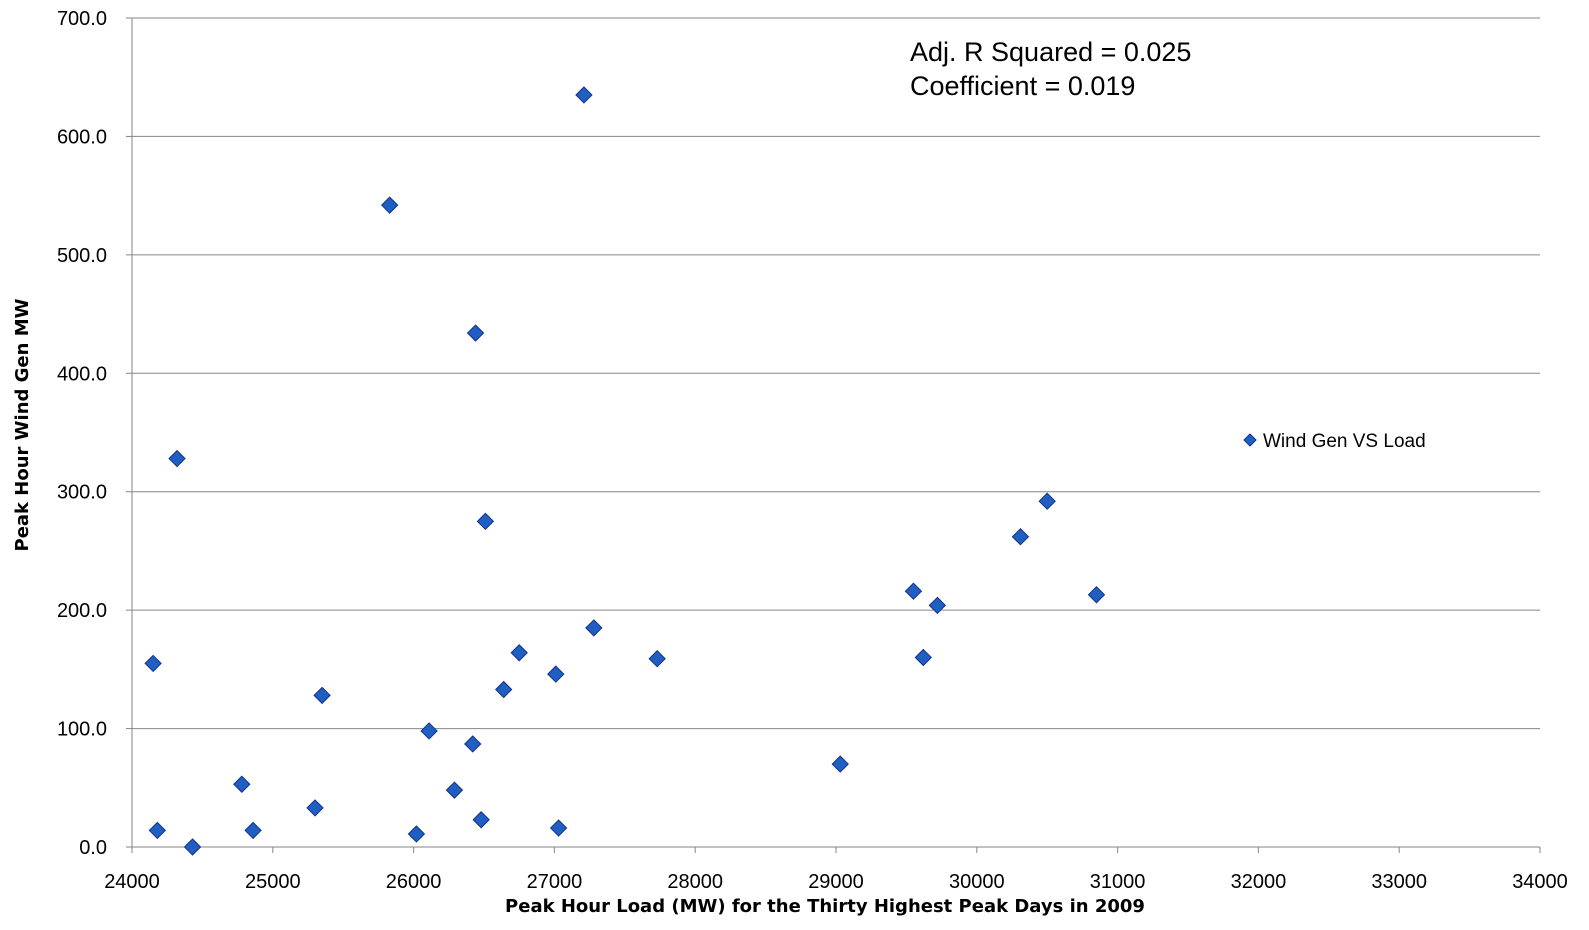 The image size is (1589, 930). Describe the element at coordinates (977, 882) in the screenshot. I see `x-tick-label: 30000` at that location.